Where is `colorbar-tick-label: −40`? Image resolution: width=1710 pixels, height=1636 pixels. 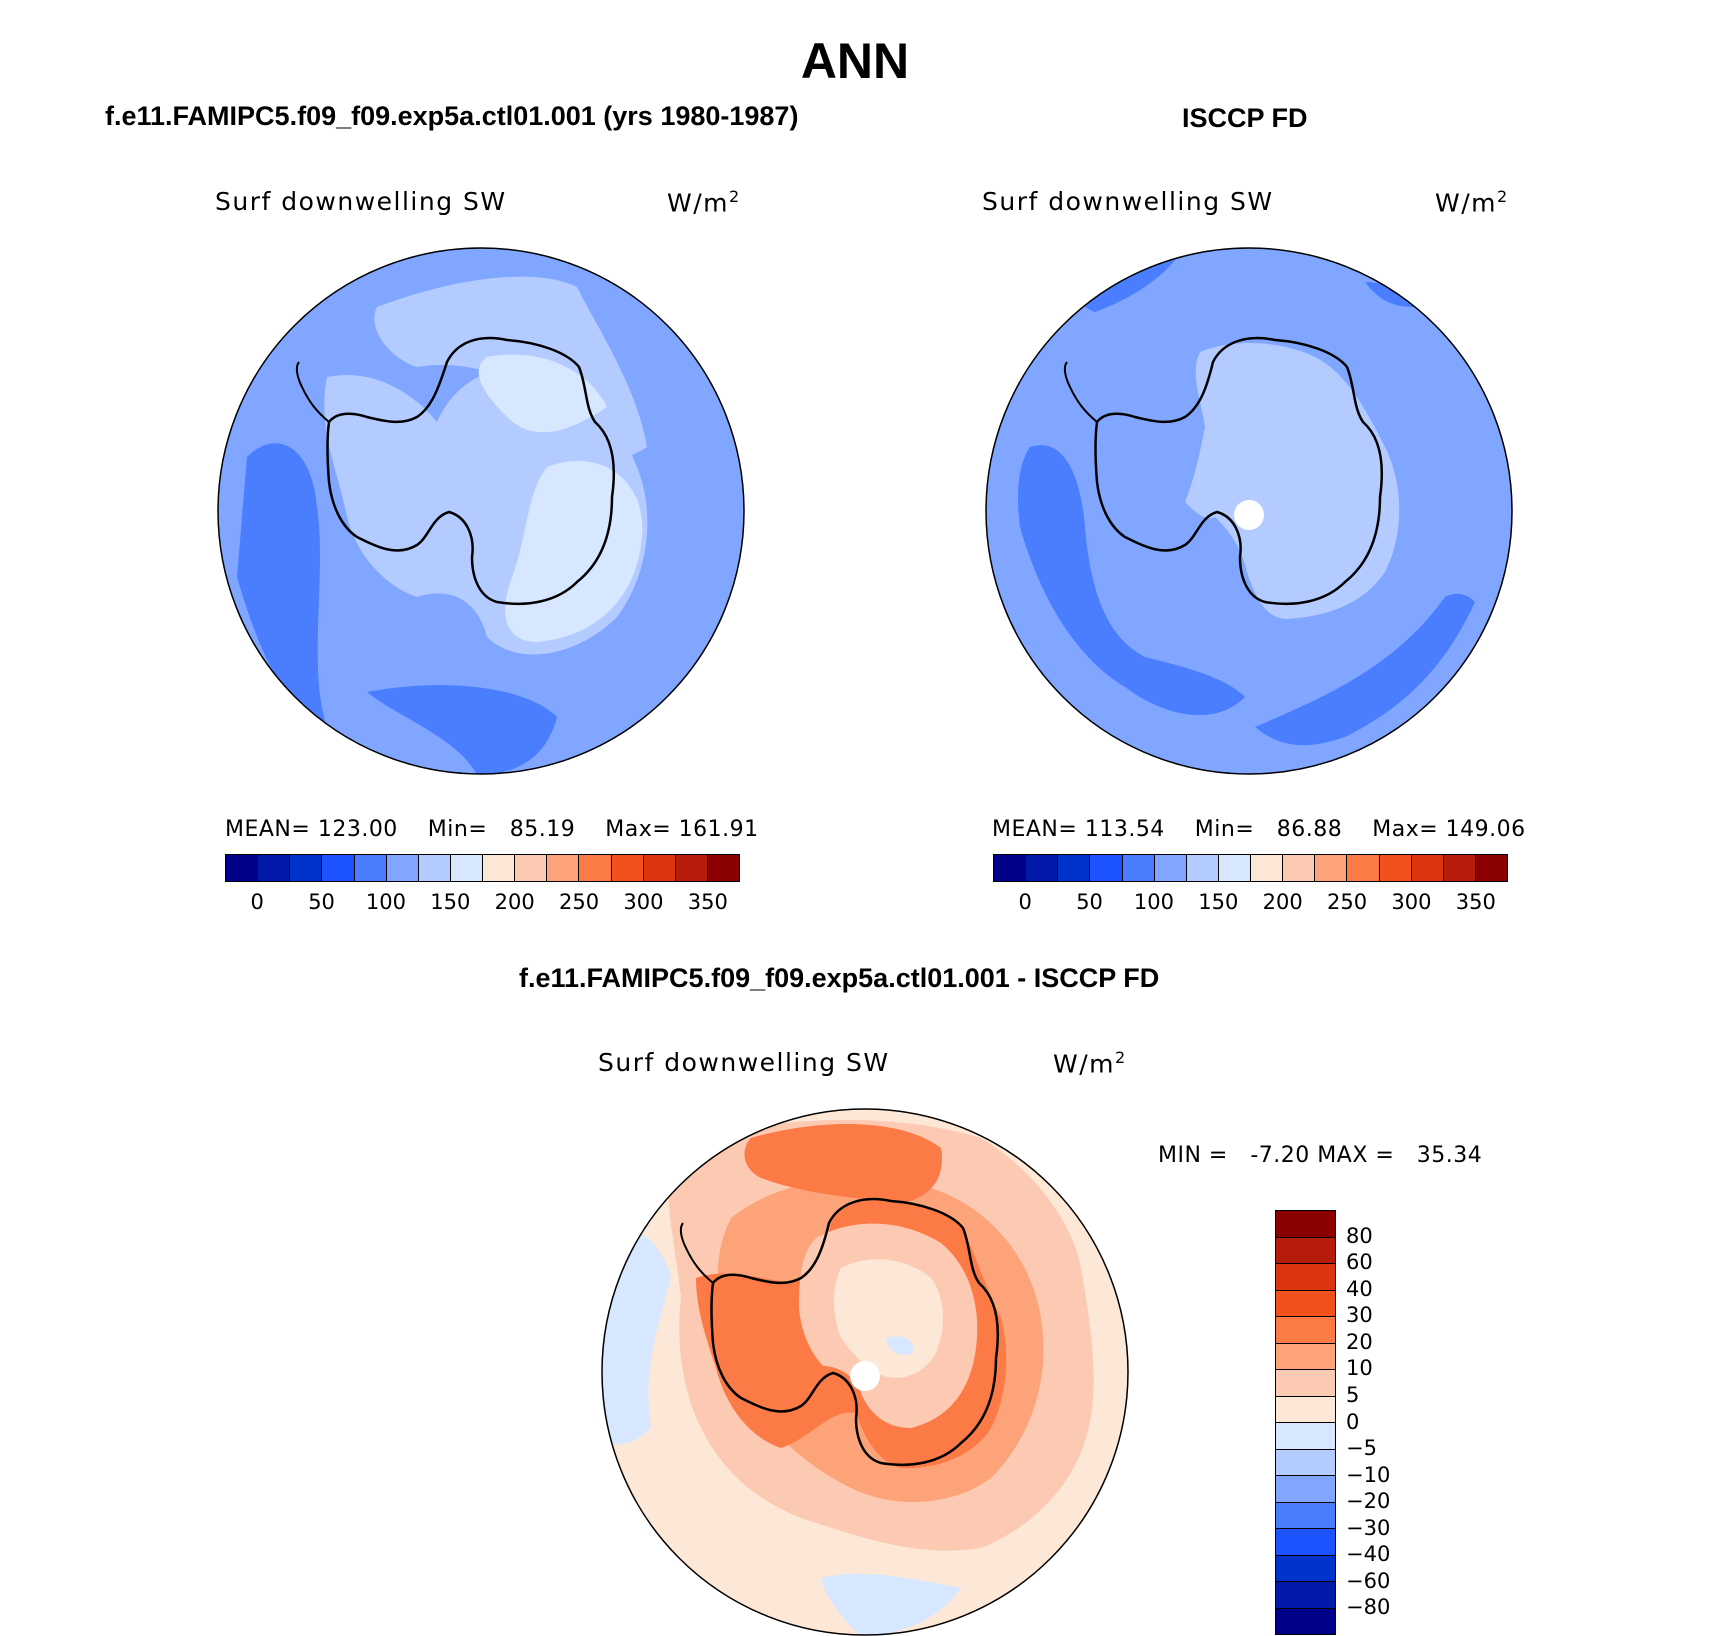
colorbar-tick-label: −40 is located at coordinates (1368, 1554).